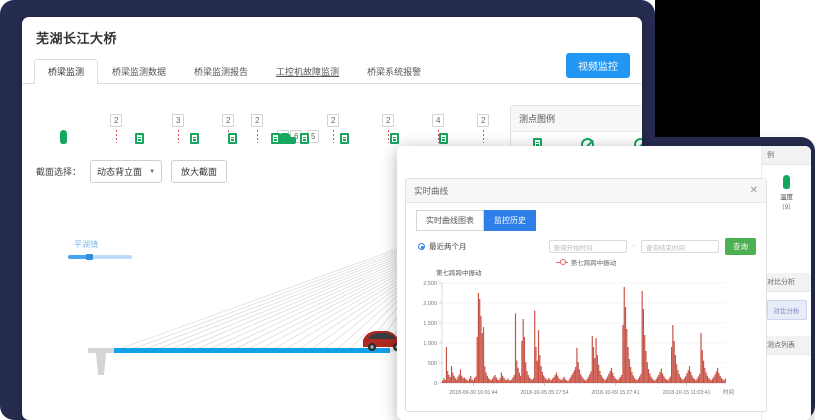 Image resolution: width=815 pixels, height=420 pixels. Describe the element at coordinates (544, 393) in the screenshot. I see `svg-text: 2018-10-05 05:17:54` at that location.